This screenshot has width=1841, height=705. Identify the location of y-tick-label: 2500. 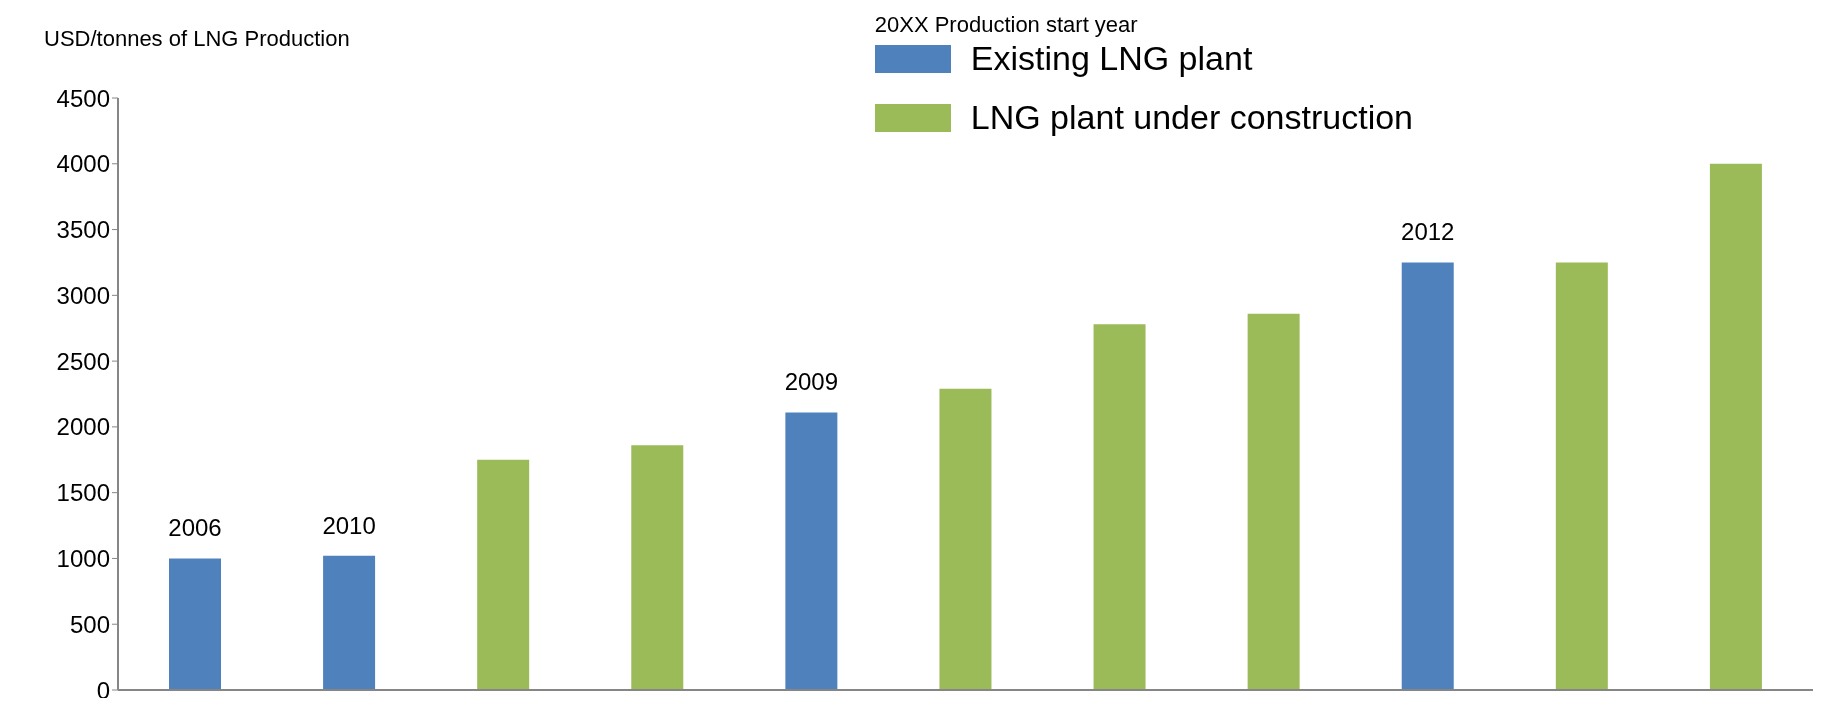
(83, 361).